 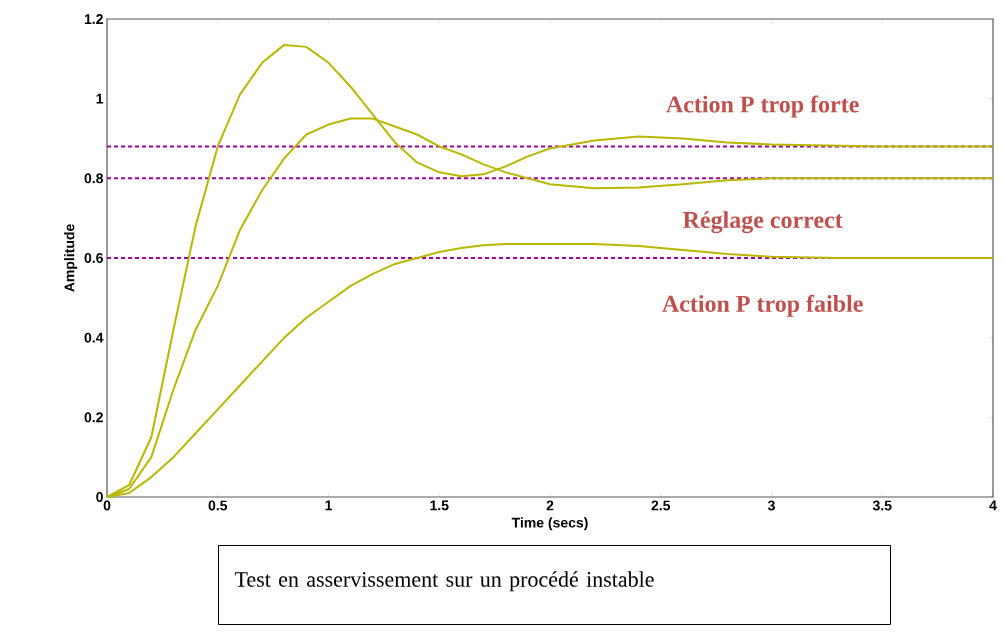 What do you see at coordinates (549, 524) in the screenshot?
I see `x-axis-title: Time (secs)` at bounding box center [549, 524].